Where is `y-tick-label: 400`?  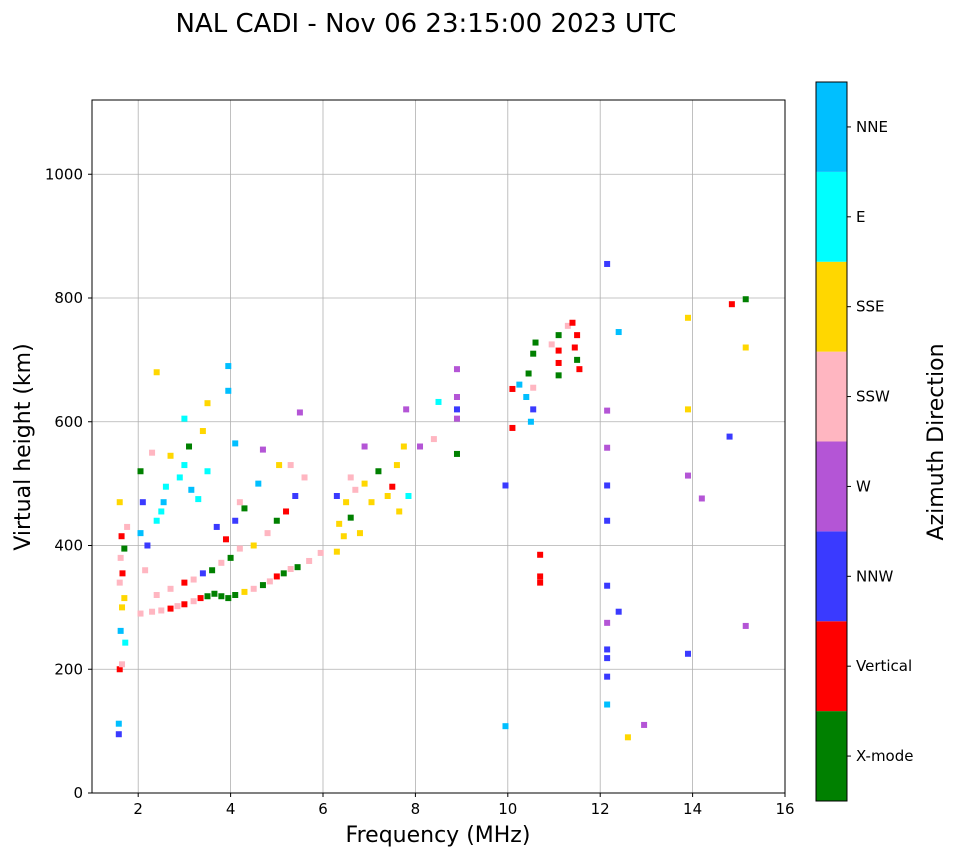
y-tick-label: 400 is located at coordinates (68, 546).